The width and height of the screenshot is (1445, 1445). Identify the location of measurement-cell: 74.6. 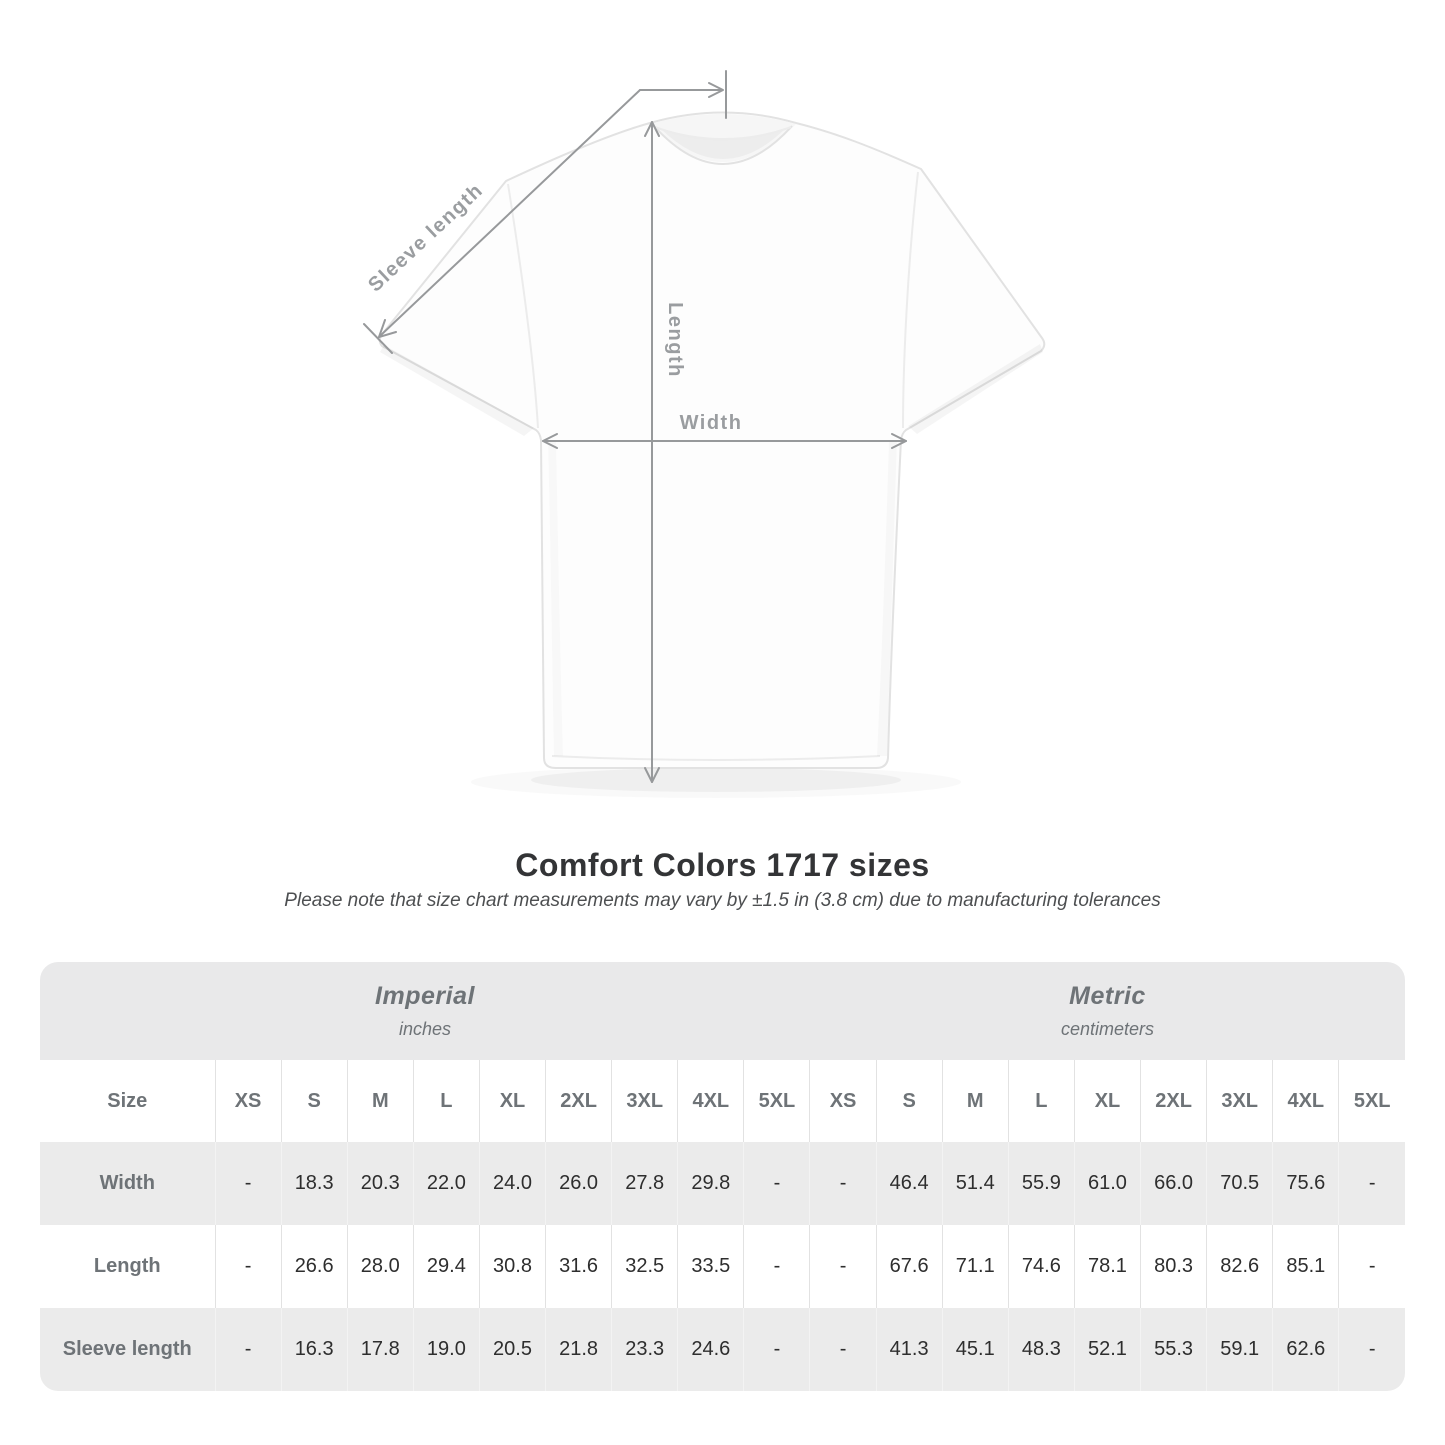
(1041, 1266).